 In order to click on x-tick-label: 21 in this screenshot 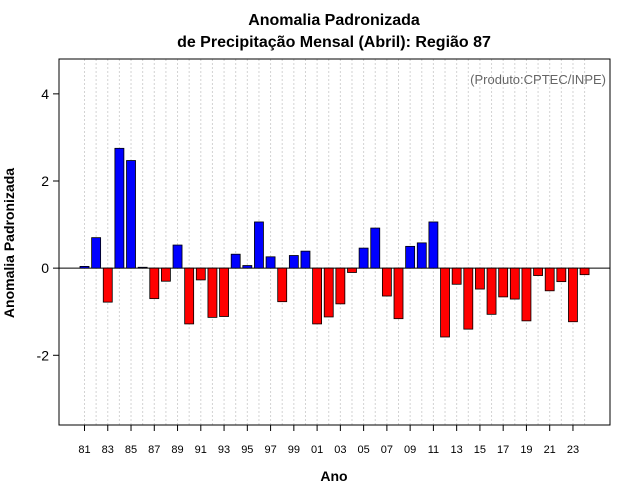, I will do `click(550, 450)`.